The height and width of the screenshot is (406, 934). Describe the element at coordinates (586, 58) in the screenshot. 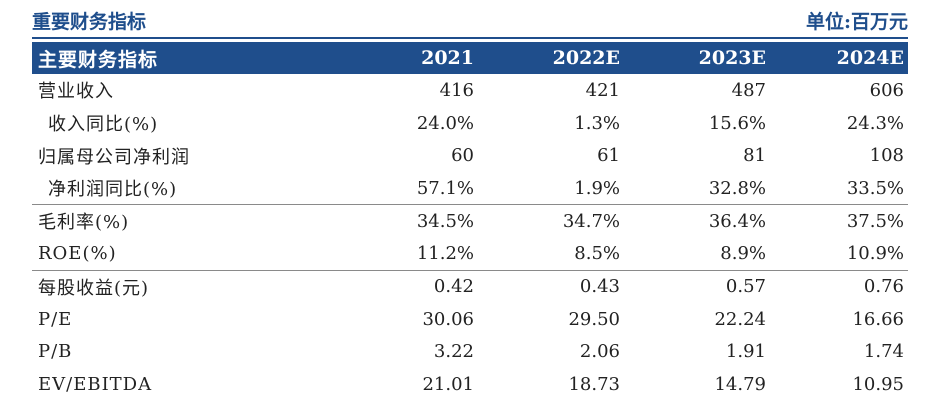

I see `header-year-2022e: 2022E` at that location.